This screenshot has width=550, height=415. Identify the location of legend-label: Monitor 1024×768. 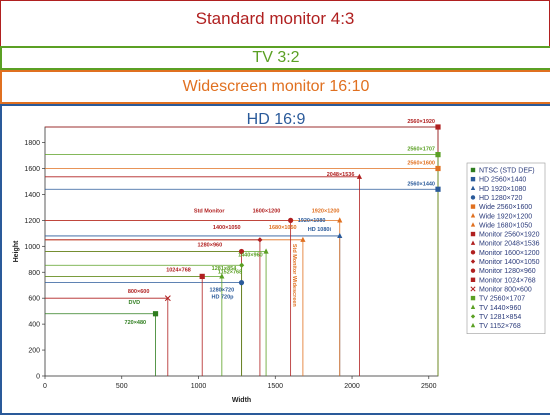
(507, 280).